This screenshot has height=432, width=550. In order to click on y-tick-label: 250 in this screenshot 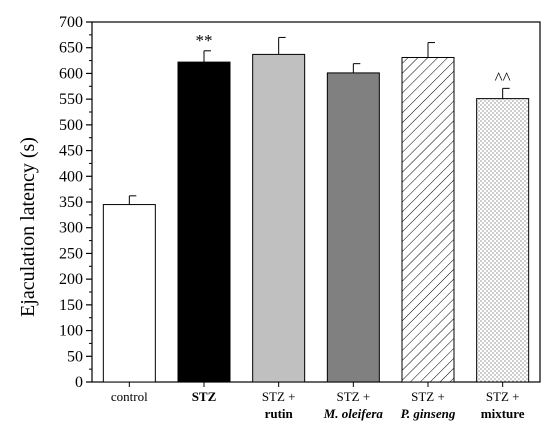, I will do `click(71, 253)`.